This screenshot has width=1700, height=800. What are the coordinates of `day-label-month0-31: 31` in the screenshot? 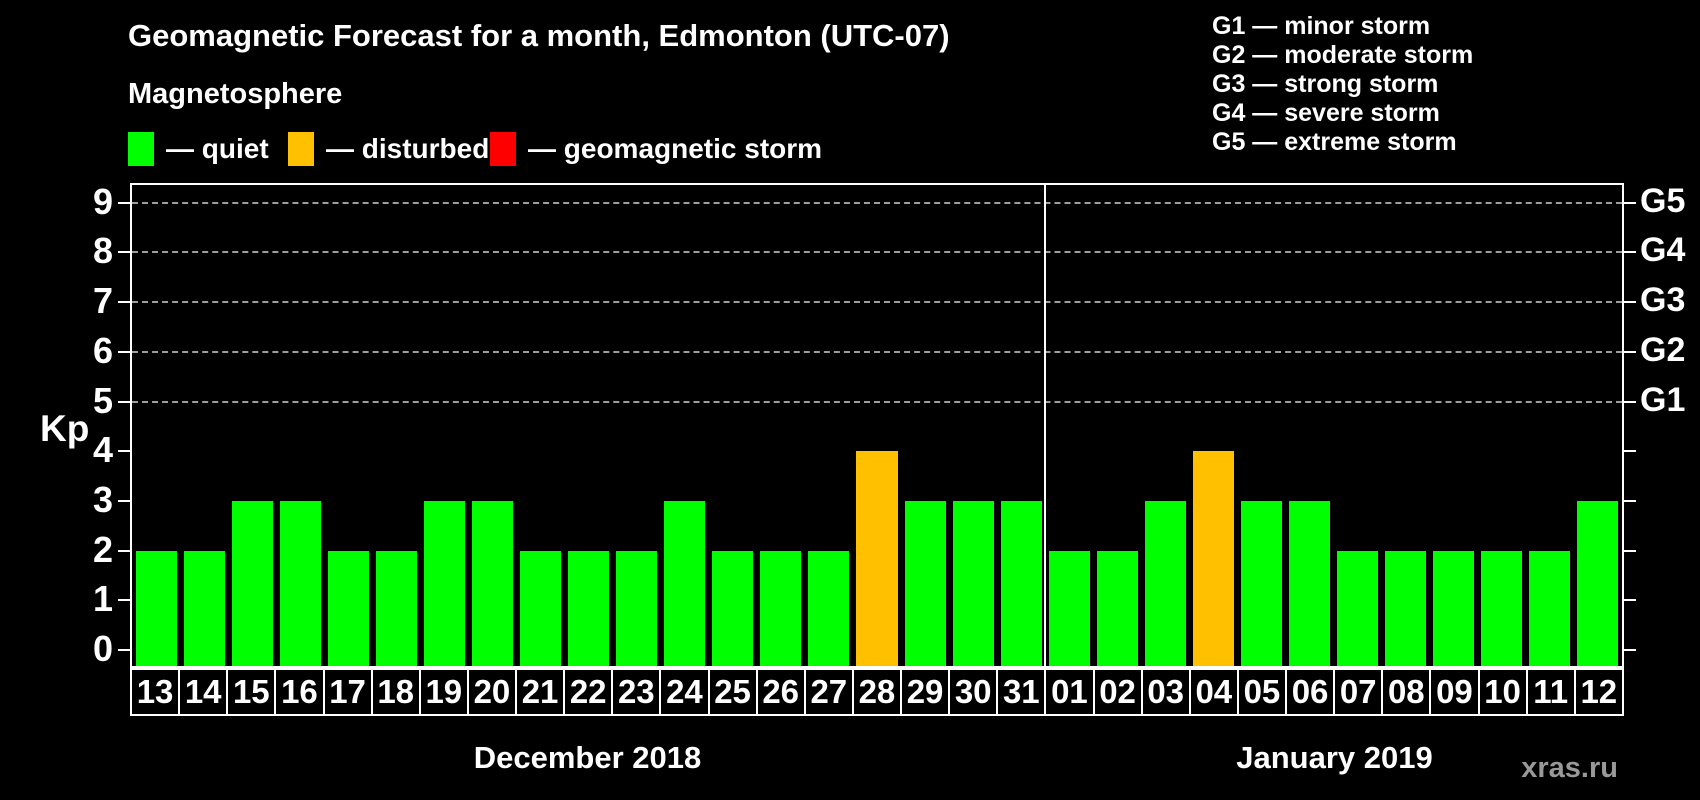 It's located at (1021, 692).